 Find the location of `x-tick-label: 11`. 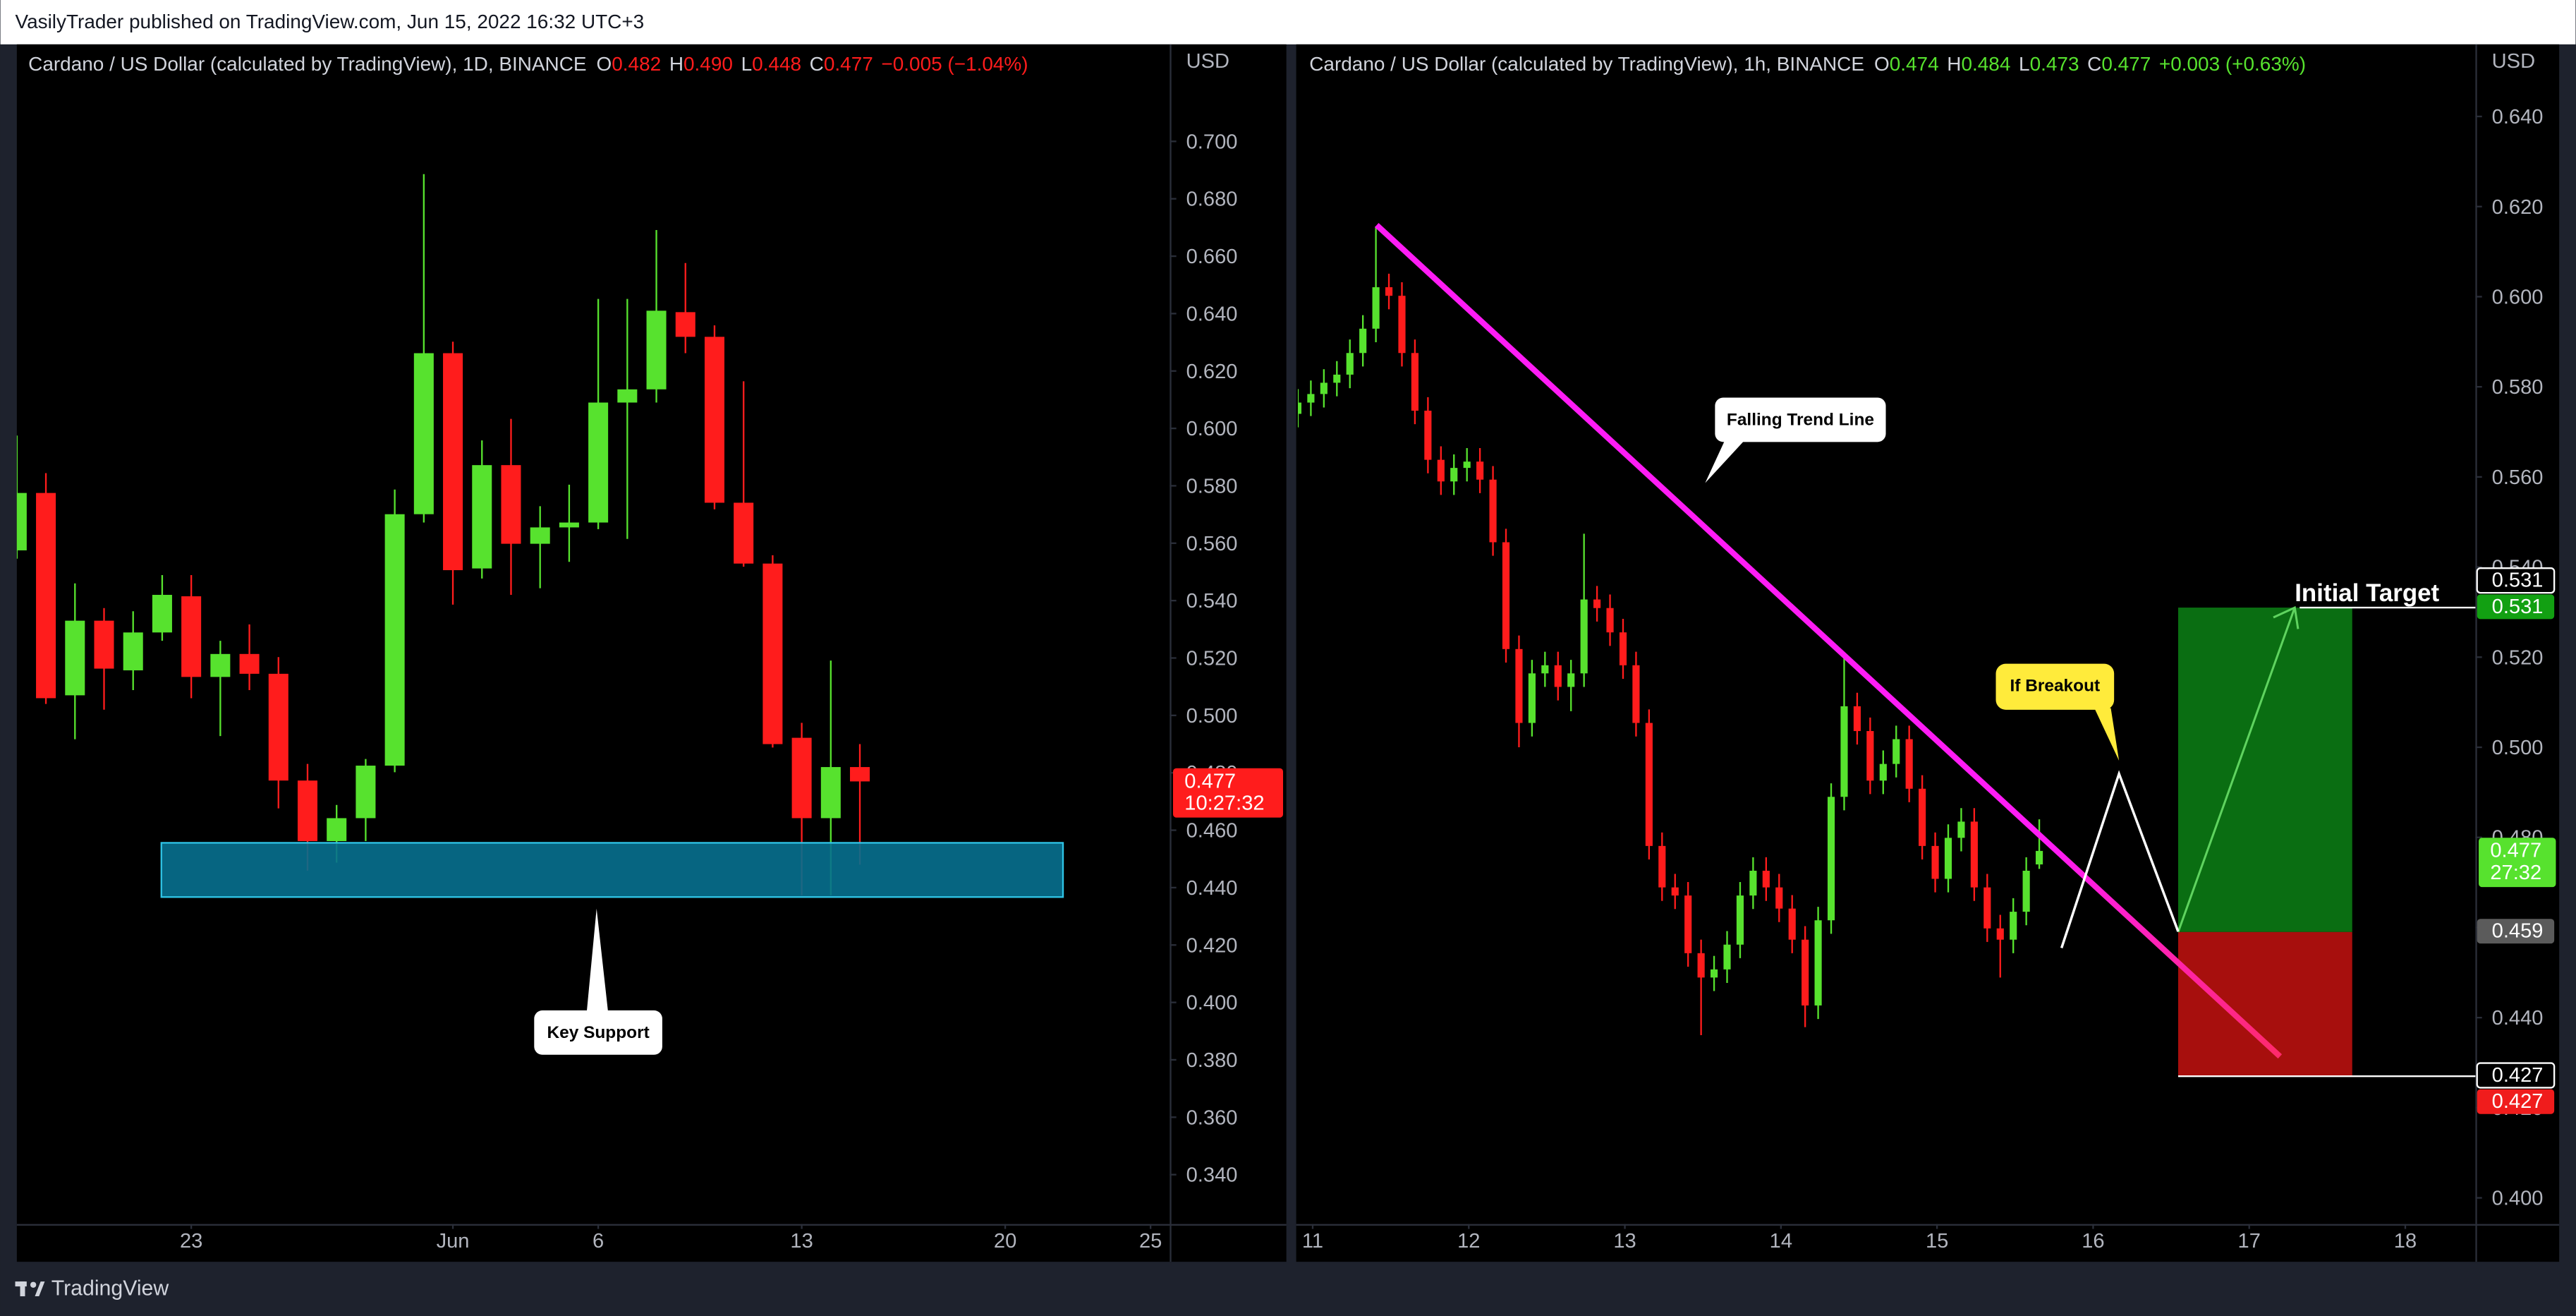

x-tick-label: 11 is located at coordinates (1312, 1241).